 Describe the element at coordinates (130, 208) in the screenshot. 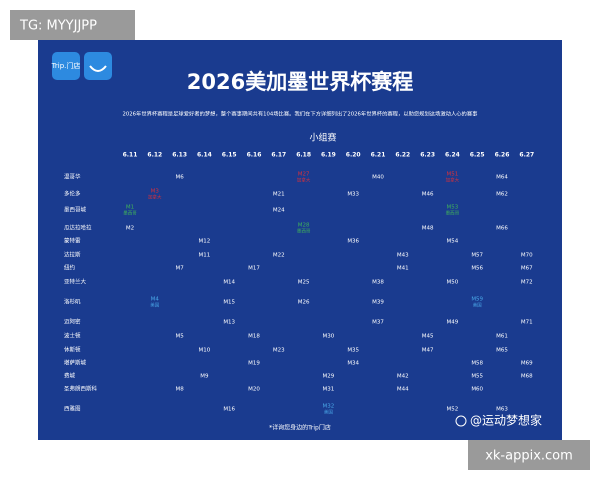

I see `match-highlight: M1` at that location.